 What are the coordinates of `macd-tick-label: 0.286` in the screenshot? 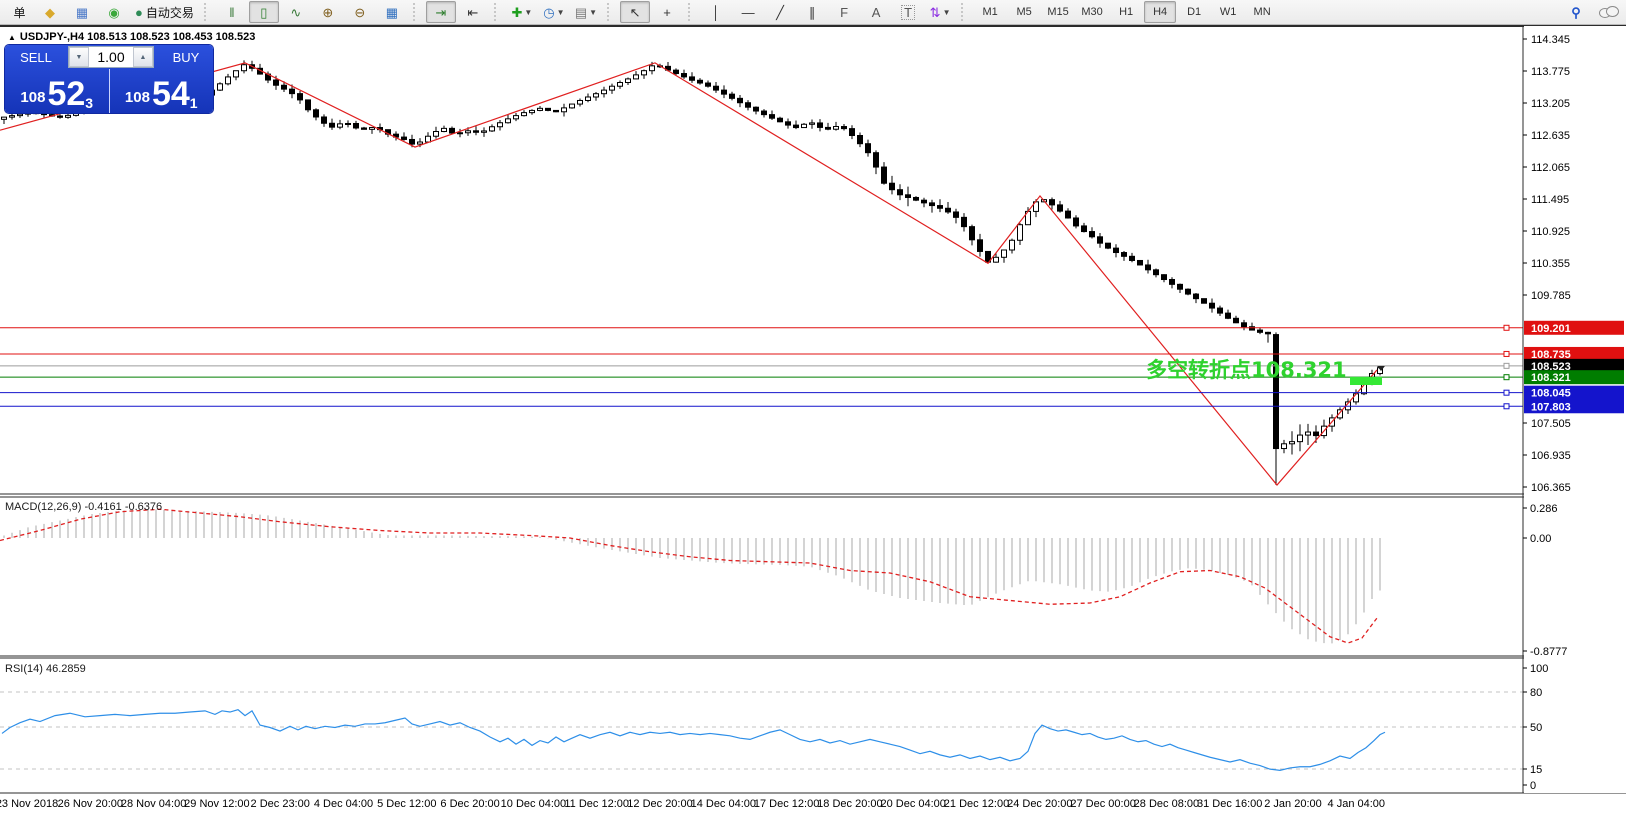 It's located at (1544, 509).